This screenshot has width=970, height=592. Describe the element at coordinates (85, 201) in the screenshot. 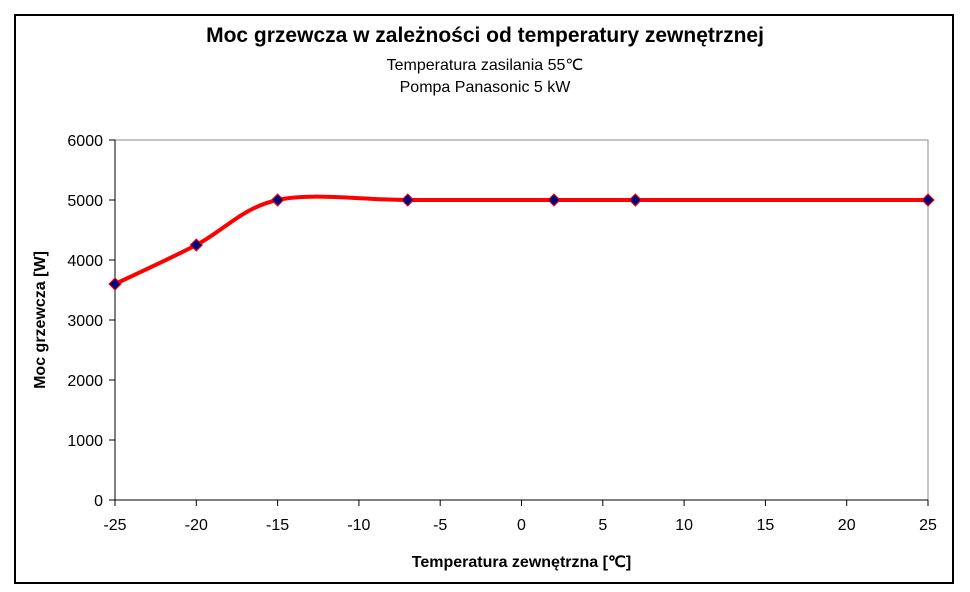

I see `y-tick-label: 5000` at that location.